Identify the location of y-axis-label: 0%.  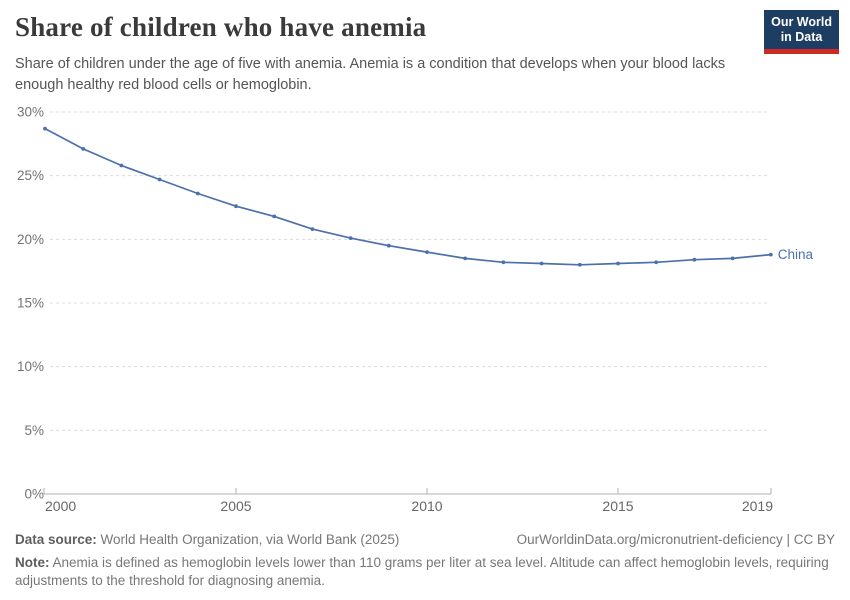
(34, 494).